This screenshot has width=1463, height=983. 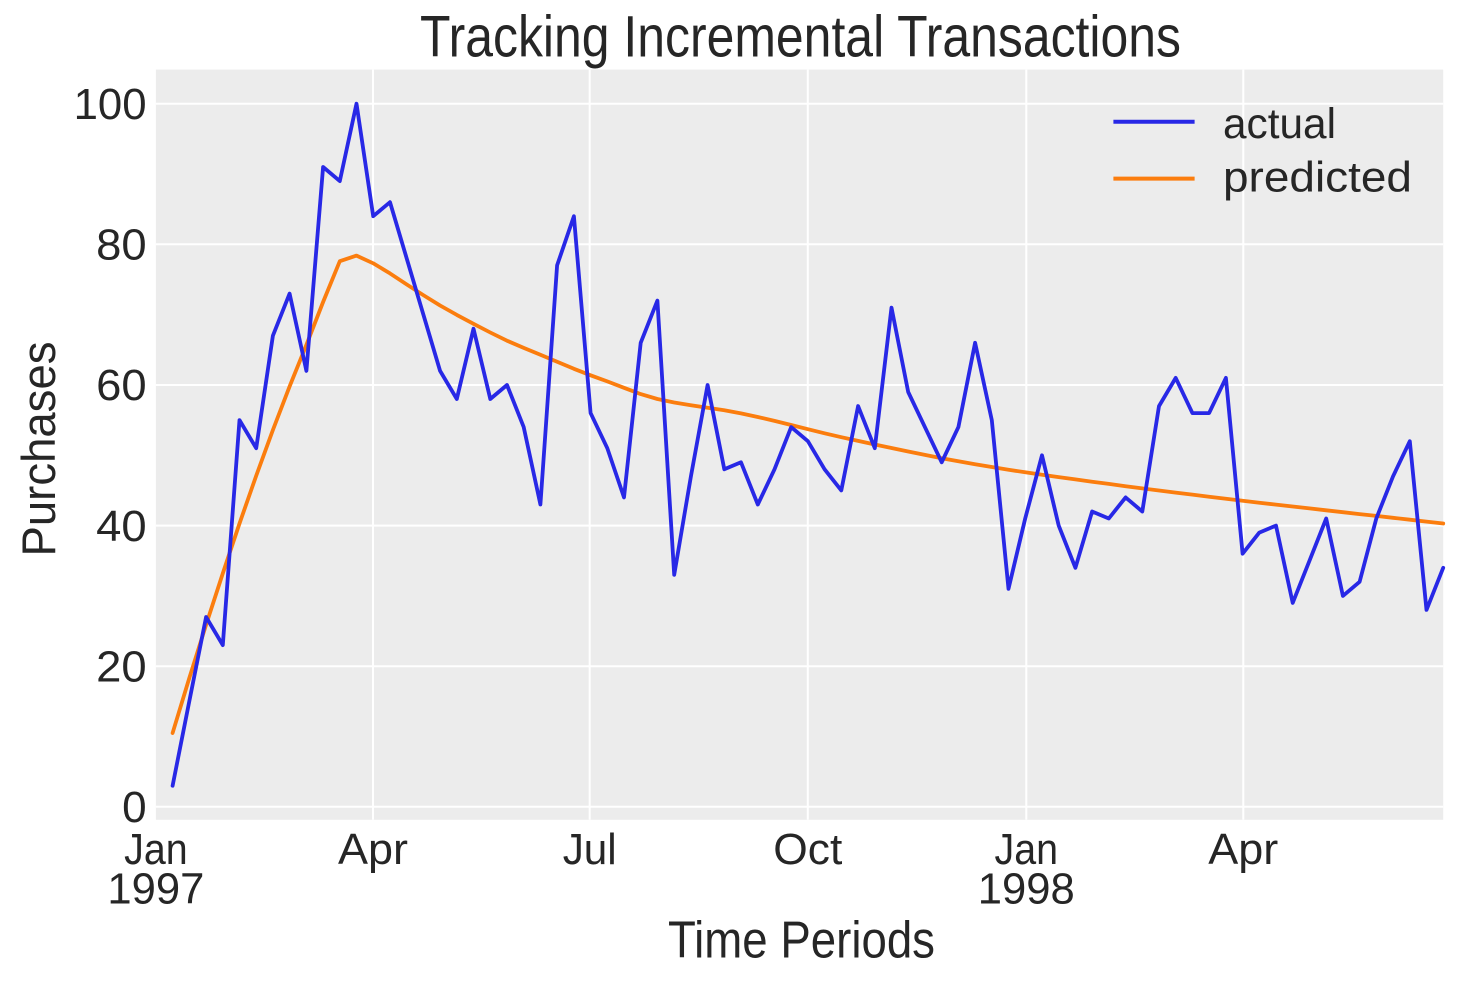 I want to click on svg-text: predicted, so click(x=1317, y=178).